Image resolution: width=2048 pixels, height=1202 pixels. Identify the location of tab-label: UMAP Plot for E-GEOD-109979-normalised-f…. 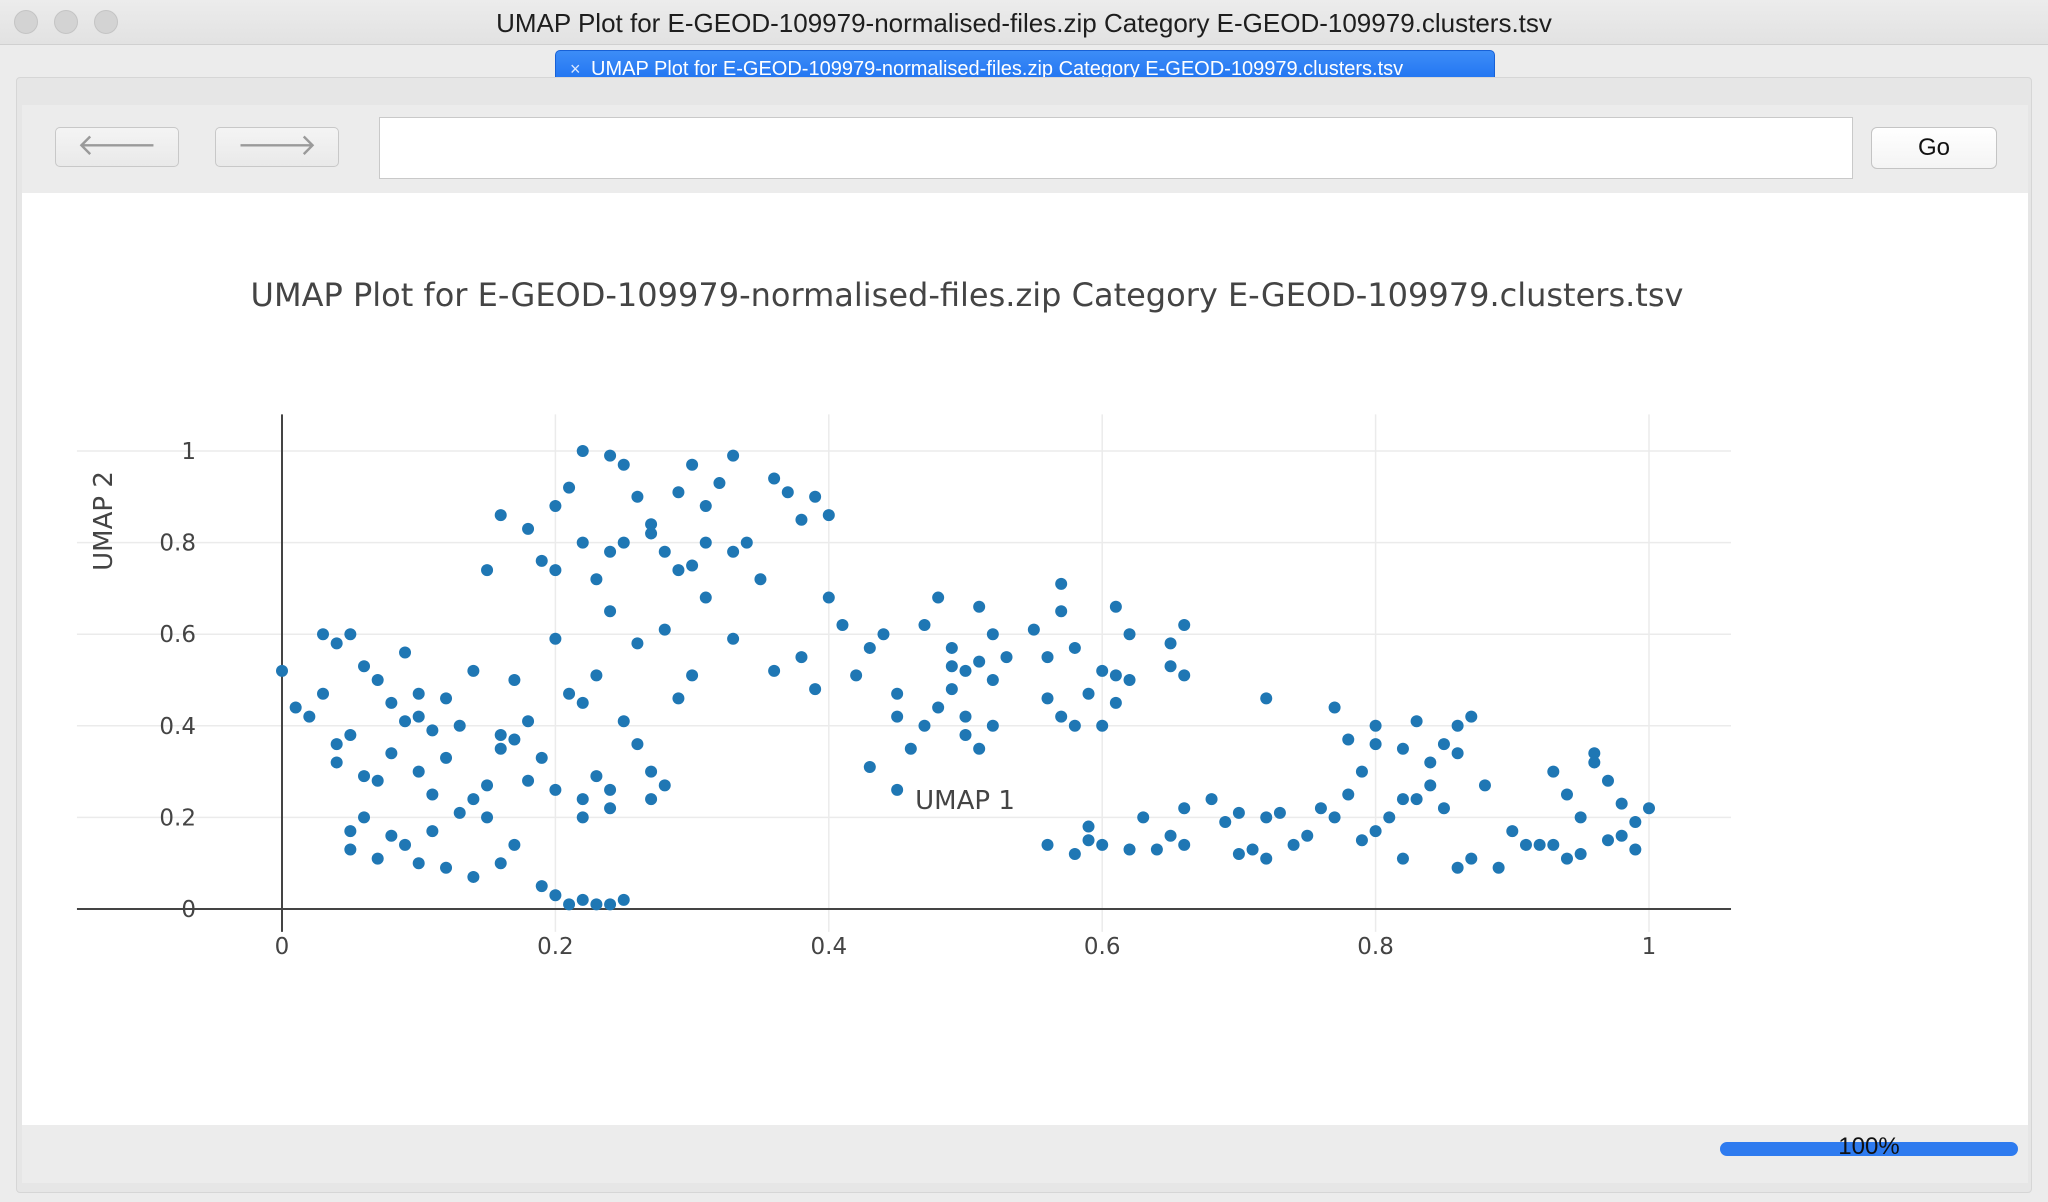
(997, 69).